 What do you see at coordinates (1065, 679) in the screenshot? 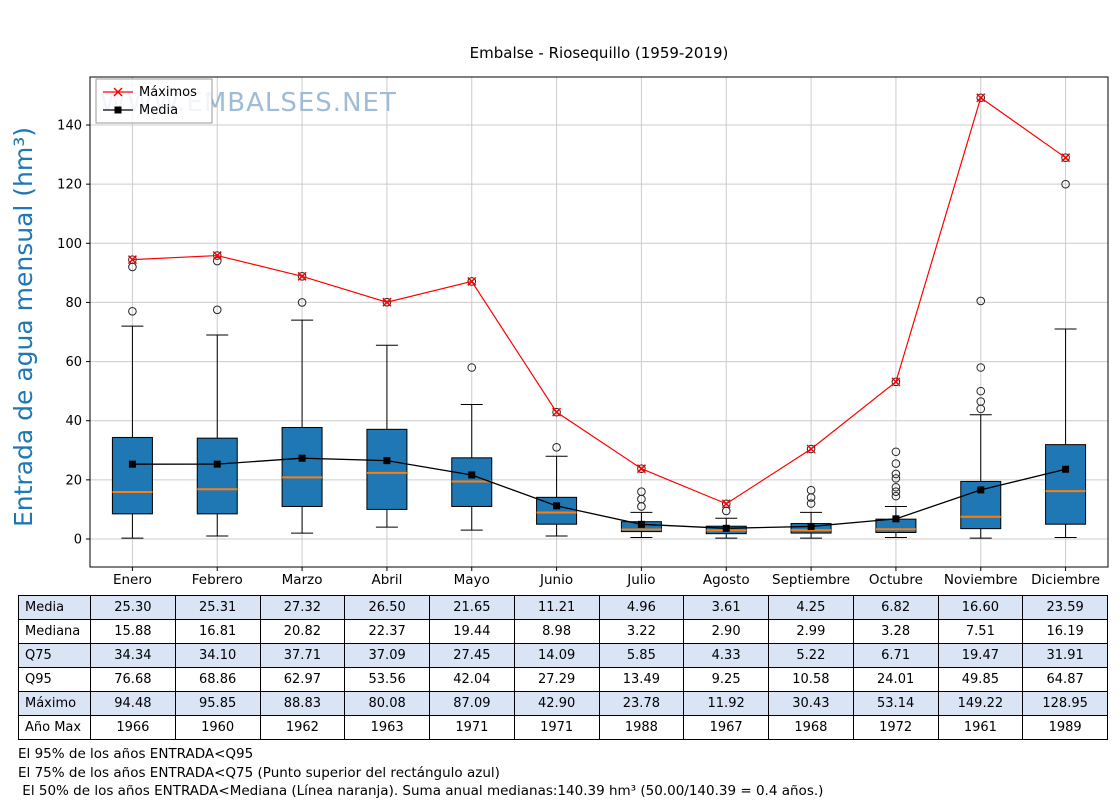
I see `table-cell: 64.87` at bounding box center [1065, 679].